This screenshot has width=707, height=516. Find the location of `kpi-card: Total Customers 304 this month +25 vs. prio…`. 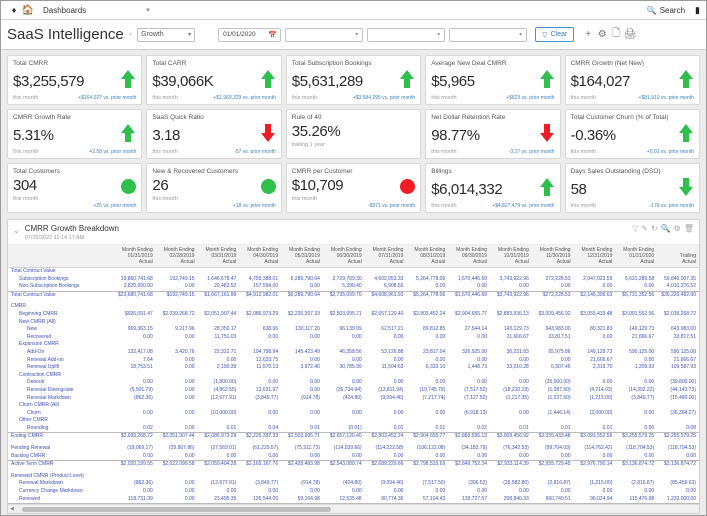

kpi-card: Total Customers 304 this month +25 vs. prio… is located at coordinates (75, 188).